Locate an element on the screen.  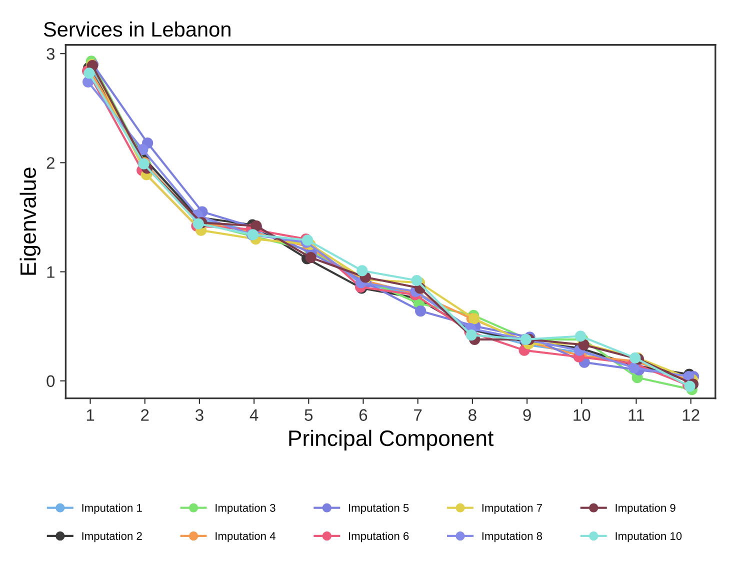
legend-label: Imputation 9 is located at coordinates (646, 509).